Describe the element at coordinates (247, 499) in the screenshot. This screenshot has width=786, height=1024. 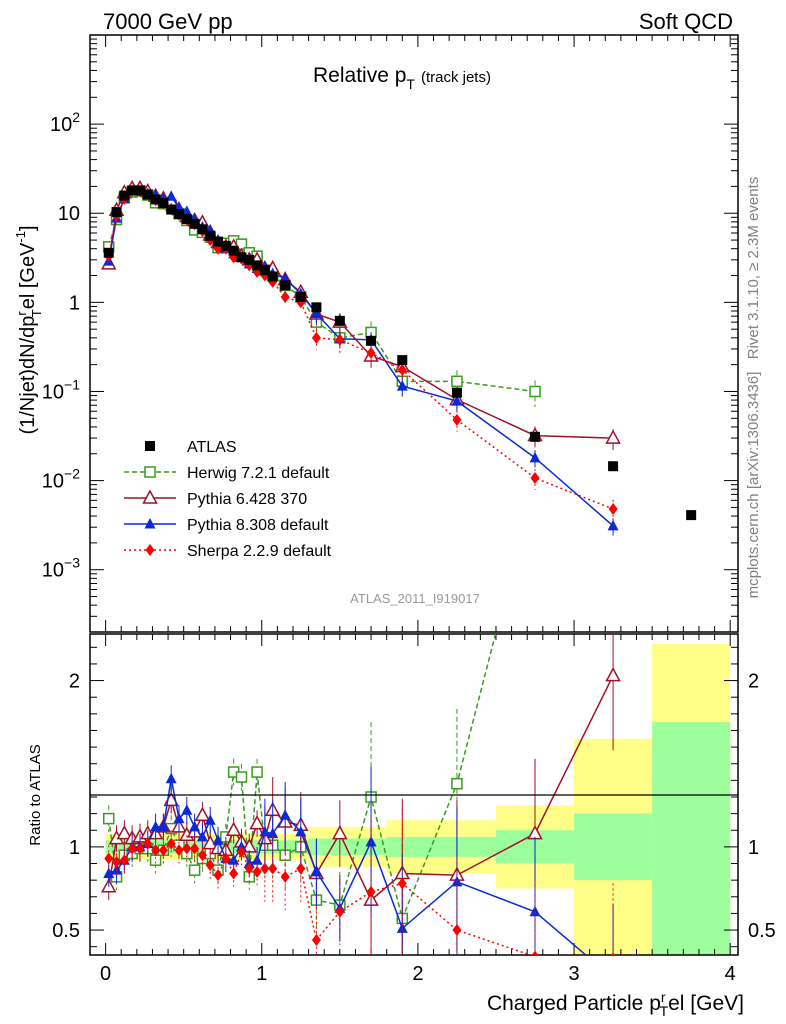
I see `legend-label: Pythia 6.428 370` at that location.